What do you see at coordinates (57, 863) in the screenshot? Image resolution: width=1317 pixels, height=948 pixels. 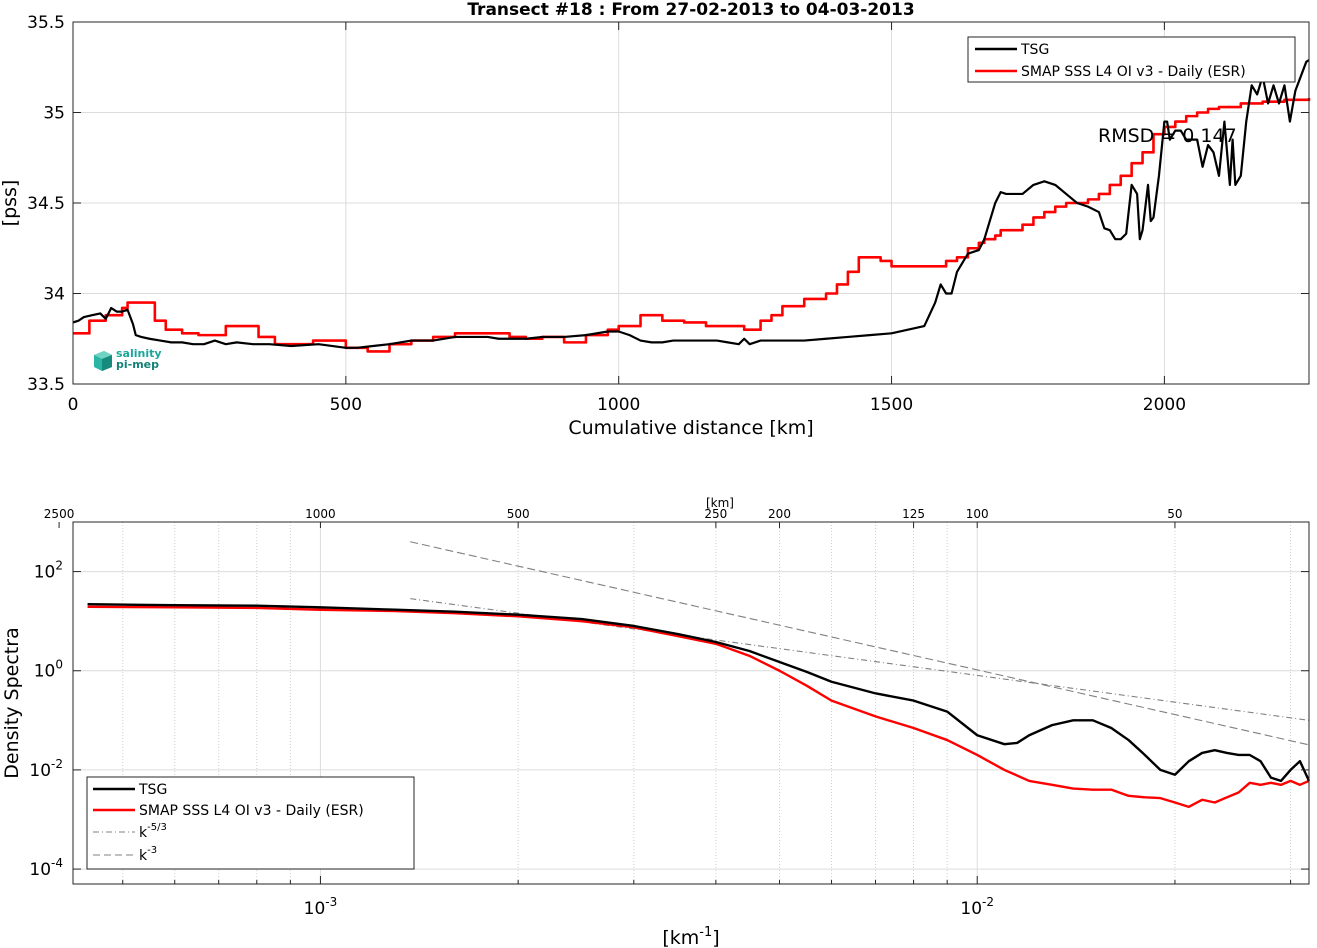 I see `tick-exponent: -4` at bounding box center [57, 863].